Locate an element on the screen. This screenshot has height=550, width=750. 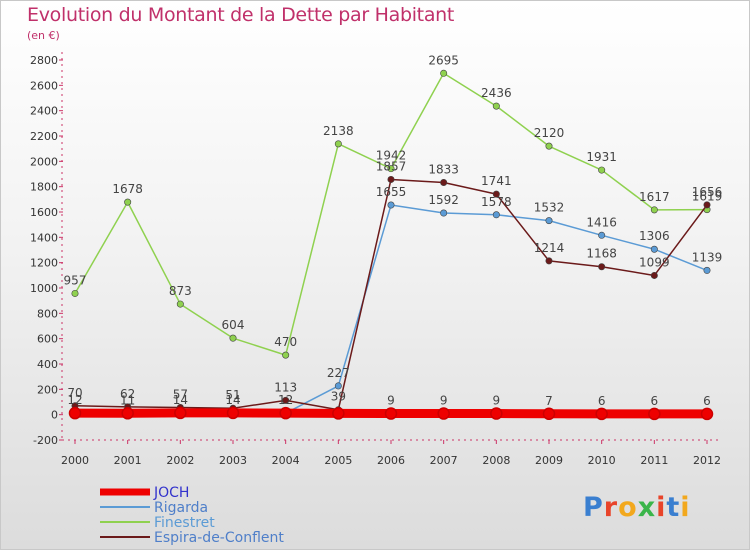
y-tick-label: 2400 is located at coordinates (44, 111).